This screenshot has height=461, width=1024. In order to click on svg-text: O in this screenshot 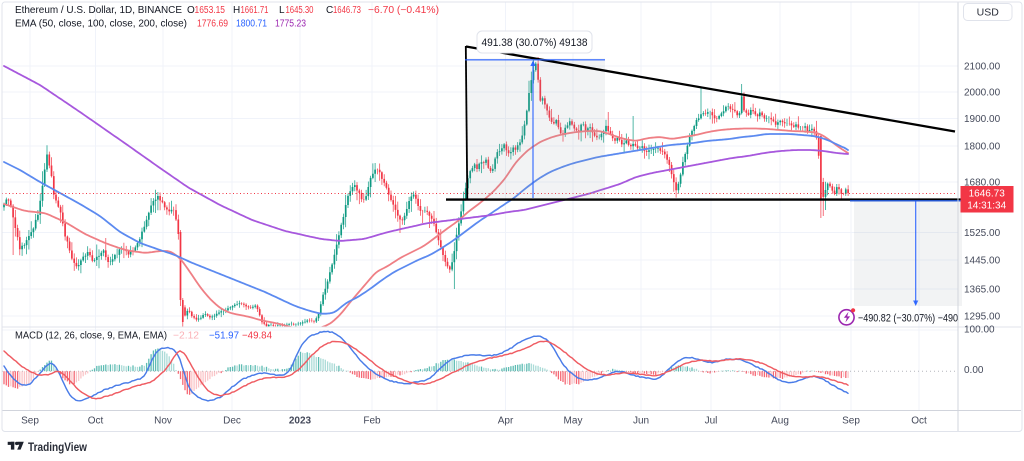, I will do `click(191, 10)`.